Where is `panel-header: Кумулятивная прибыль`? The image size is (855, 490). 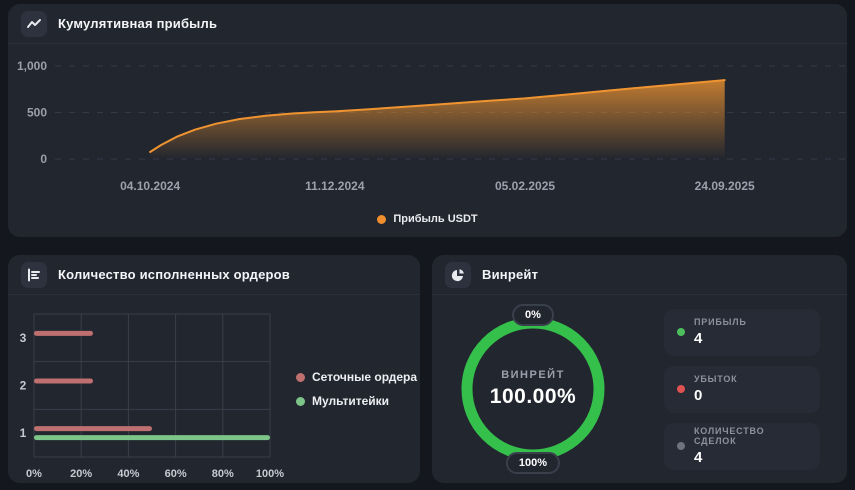
panel-header: Кумулятивная прибыль is located at coordinates (427, 24).